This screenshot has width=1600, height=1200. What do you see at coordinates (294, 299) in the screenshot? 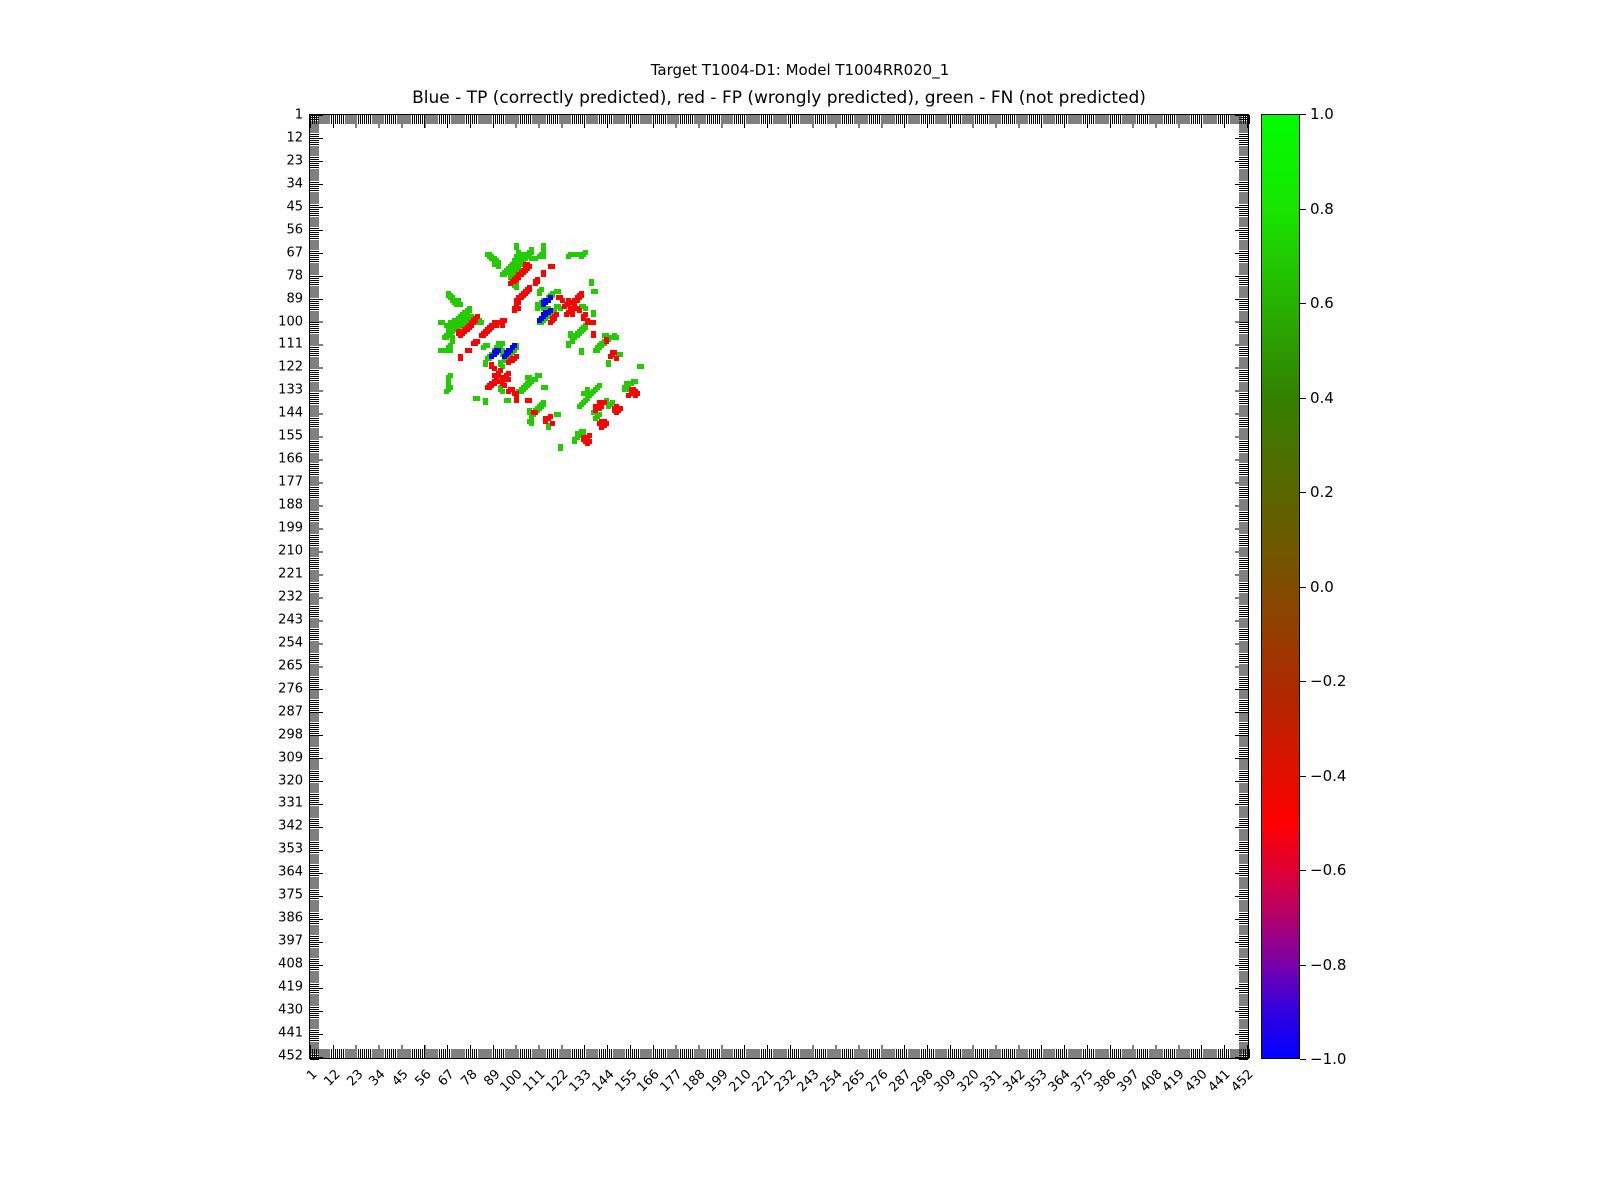
I see `y-tick-label: 89` at bounding box center [294, 299].